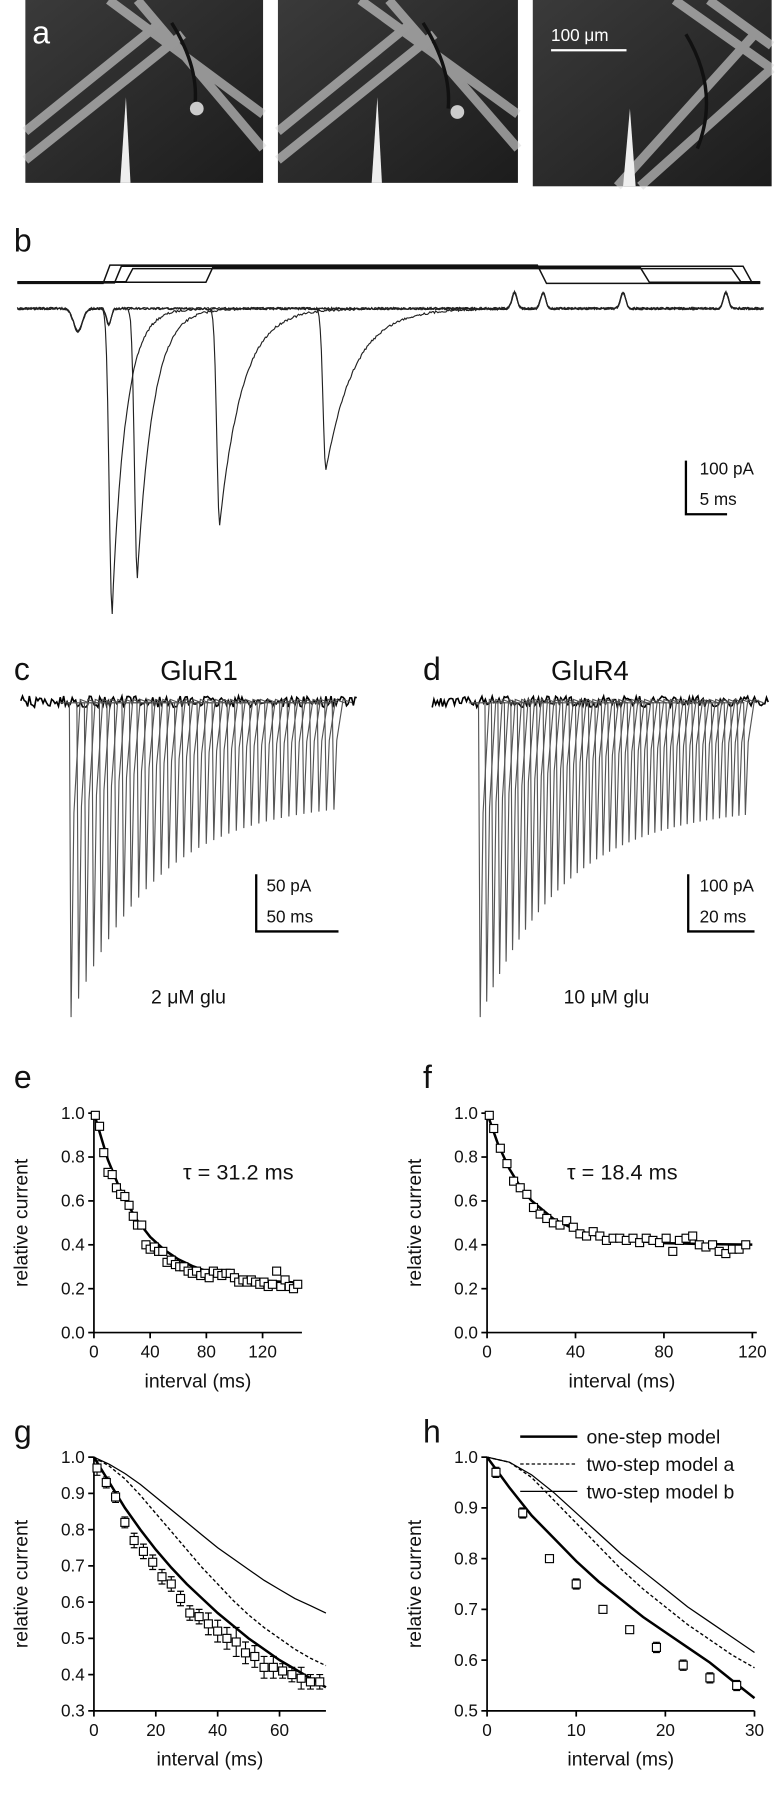  I want to click on x-tick-label: 10, so click(576, 1730).